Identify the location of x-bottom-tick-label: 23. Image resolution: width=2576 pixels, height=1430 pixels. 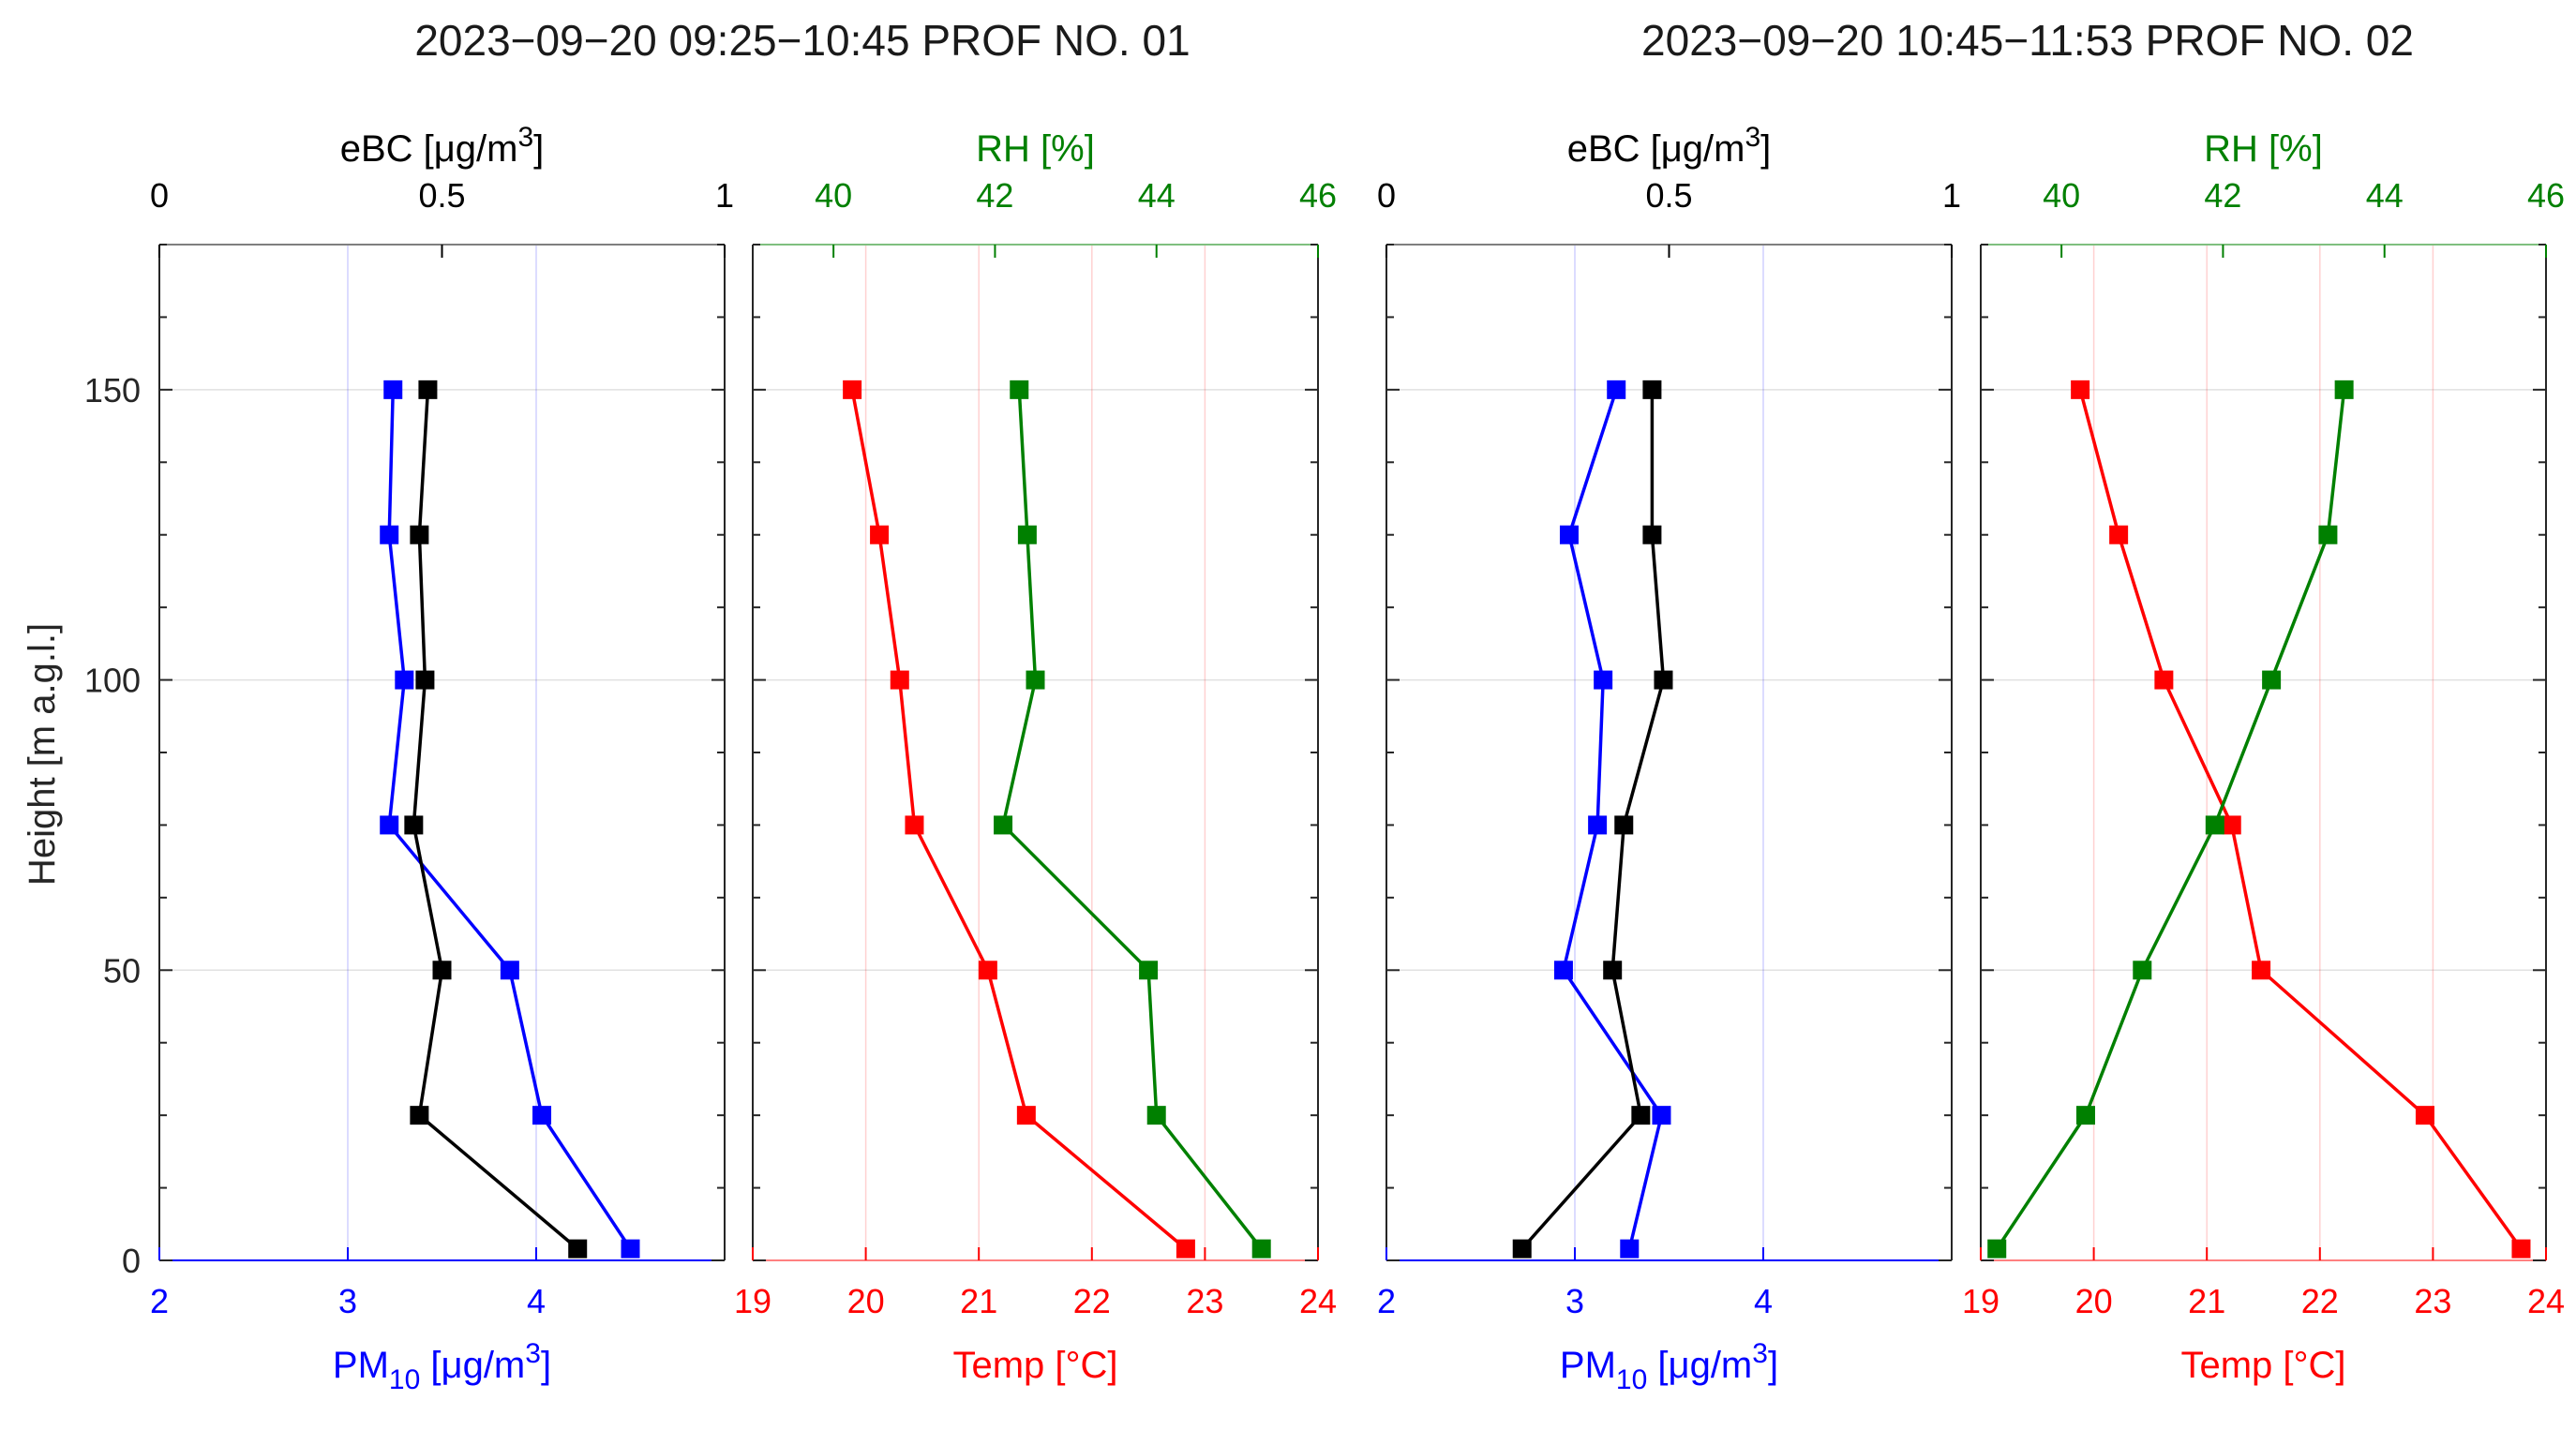
(2432, 1301).